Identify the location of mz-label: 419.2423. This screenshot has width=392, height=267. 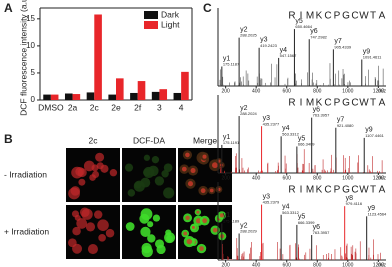
(268, 45).